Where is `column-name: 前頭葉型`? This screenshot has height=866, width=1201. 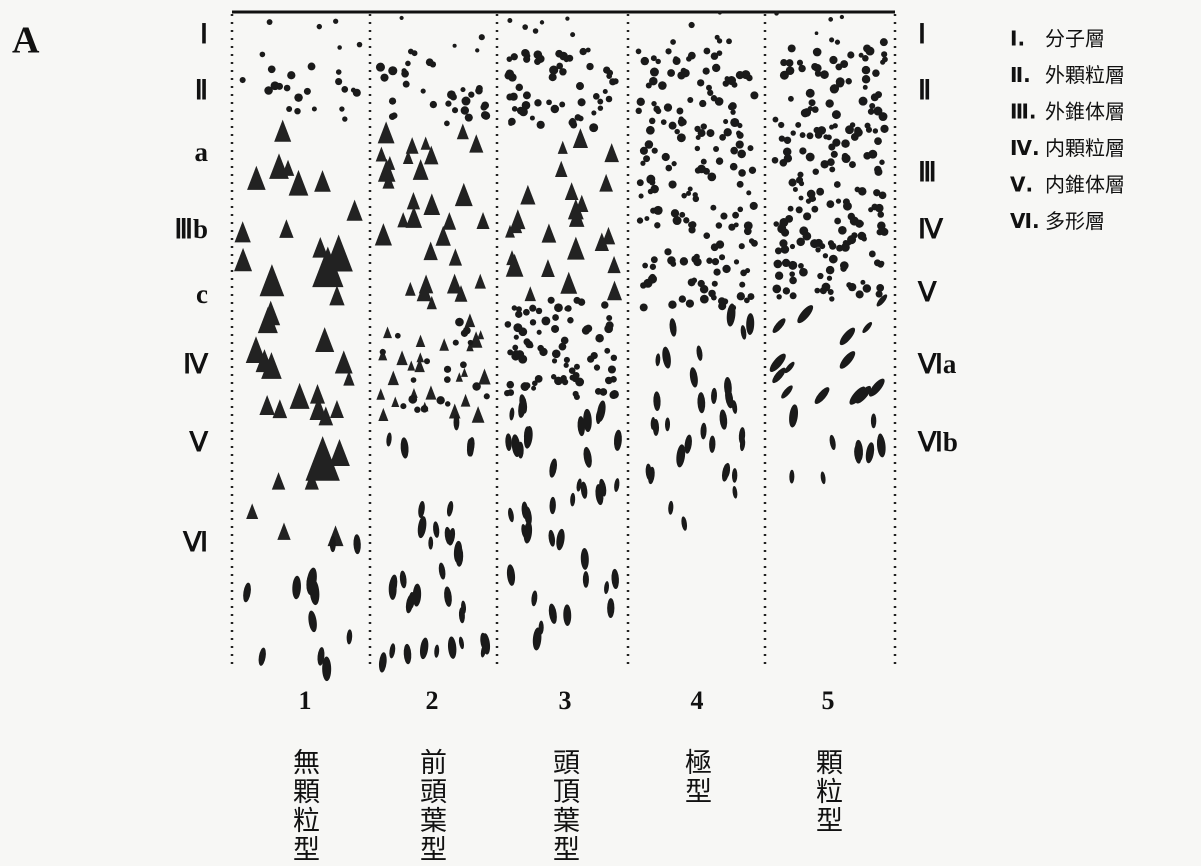 column-name: 前頭葉型 is located at coordinates (431, 806).